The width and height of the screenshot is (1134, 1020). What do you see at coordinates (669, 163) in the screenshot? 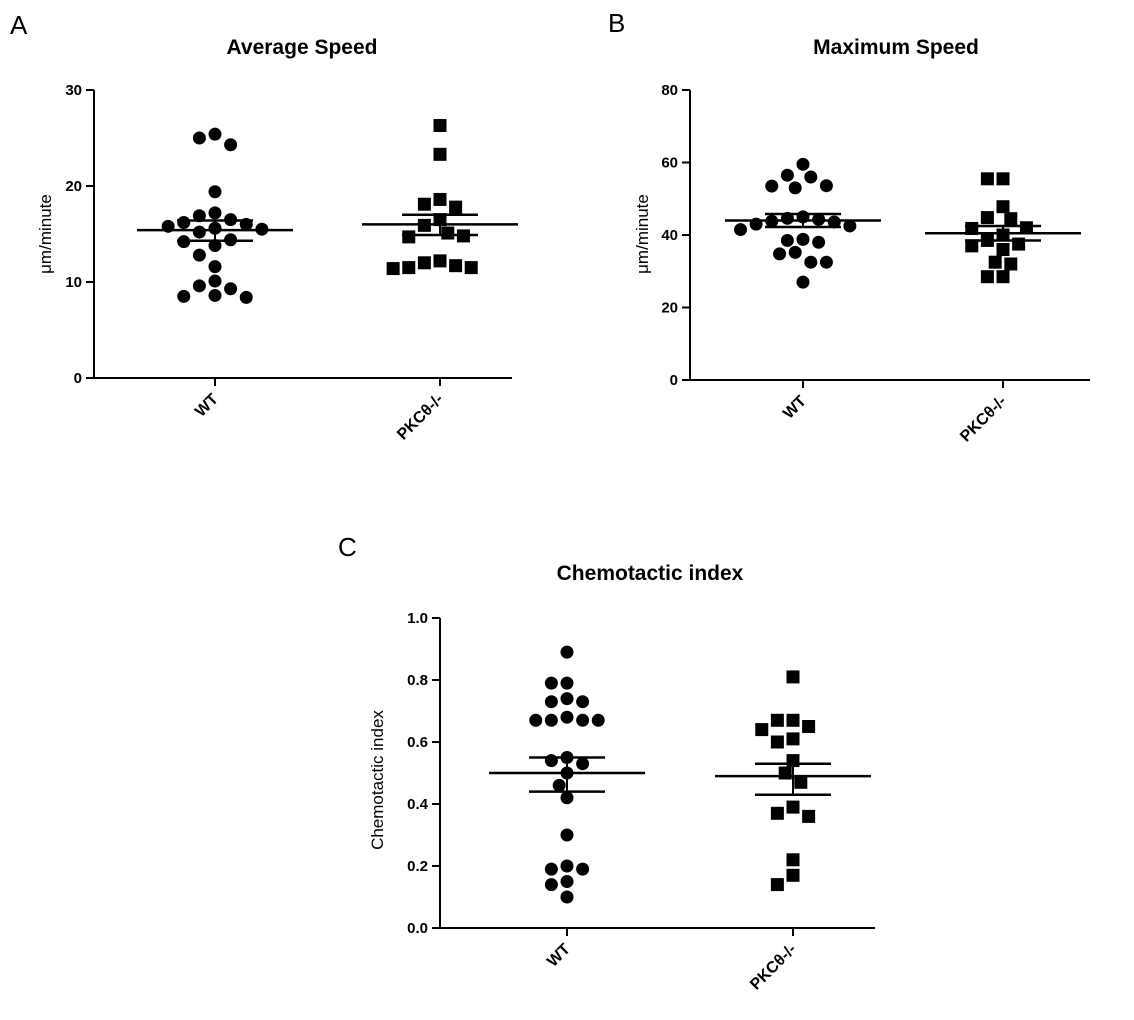
I see `y-tick-label: 60` at bounding box center [669, 163].